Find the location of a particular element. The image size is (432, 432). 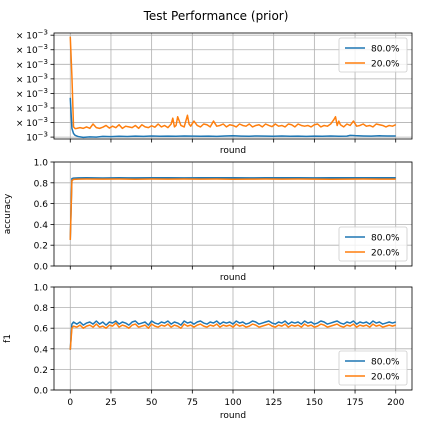

x-tick-label: 25 is located at coordinates (110, 403).